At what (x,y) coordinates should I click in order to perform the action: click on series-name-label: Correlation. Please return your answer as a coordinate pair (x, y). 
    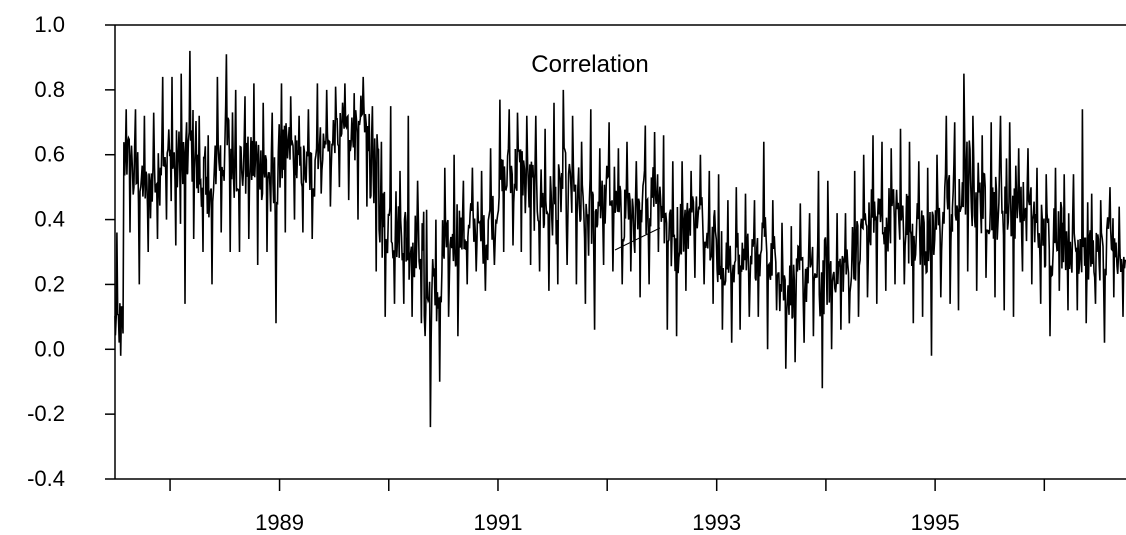
    Looking at the image, I should click on (589, 64).